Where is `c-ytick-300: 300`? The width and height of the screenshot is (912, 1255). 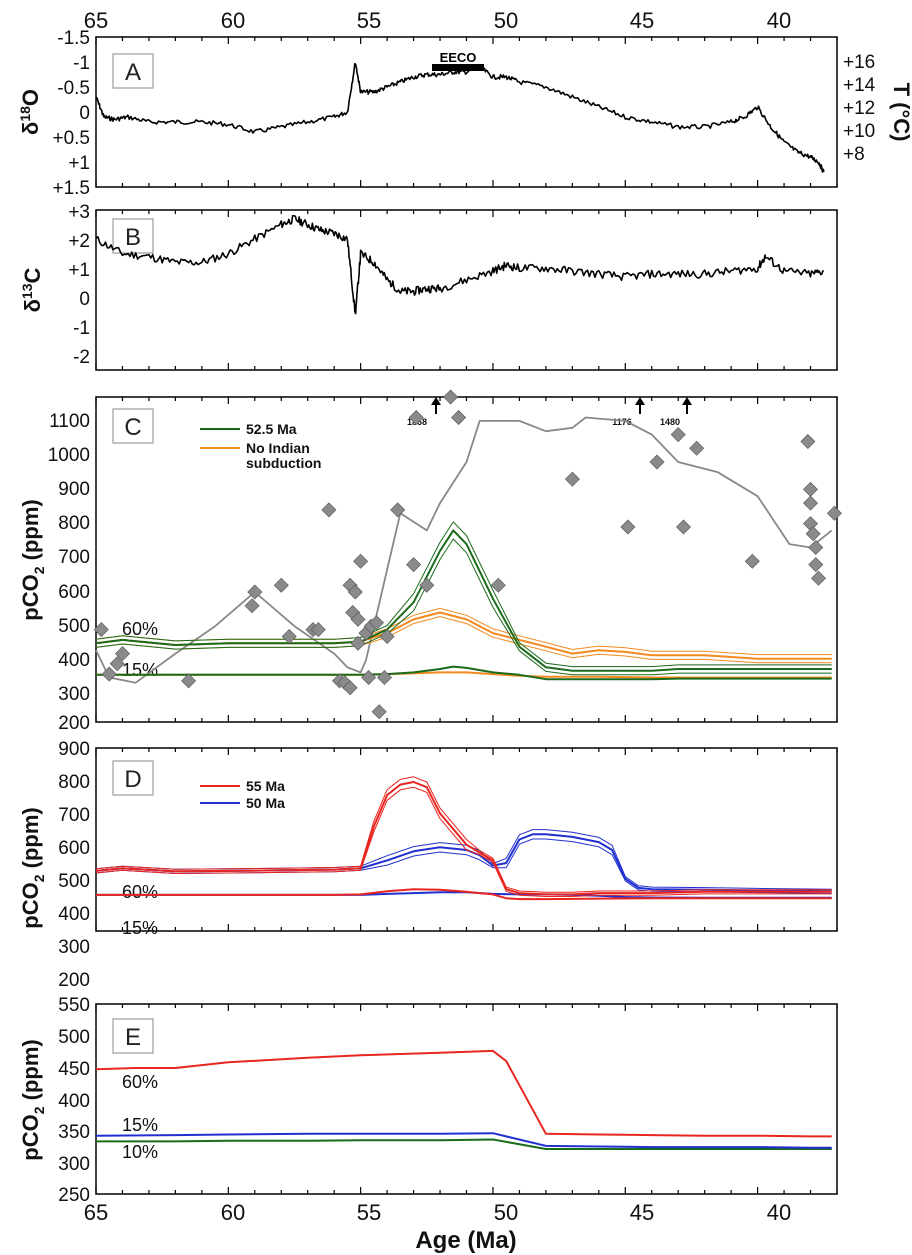 c-ytick-300: 300 is located at coordinates (74, 694).